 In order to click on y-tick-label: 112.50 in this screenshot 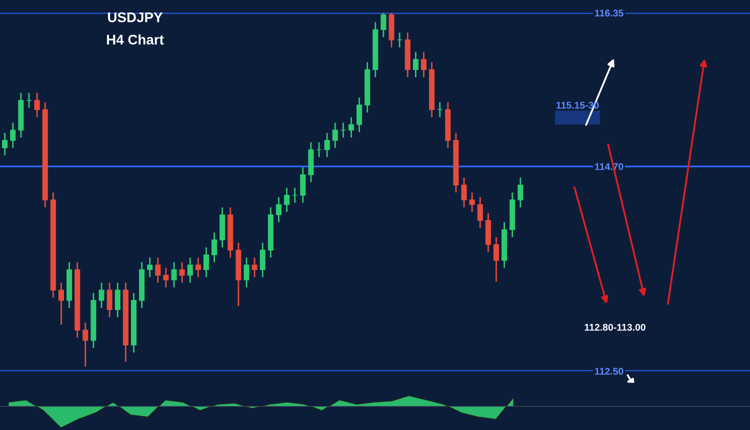, I will do `click(609, 371)`.